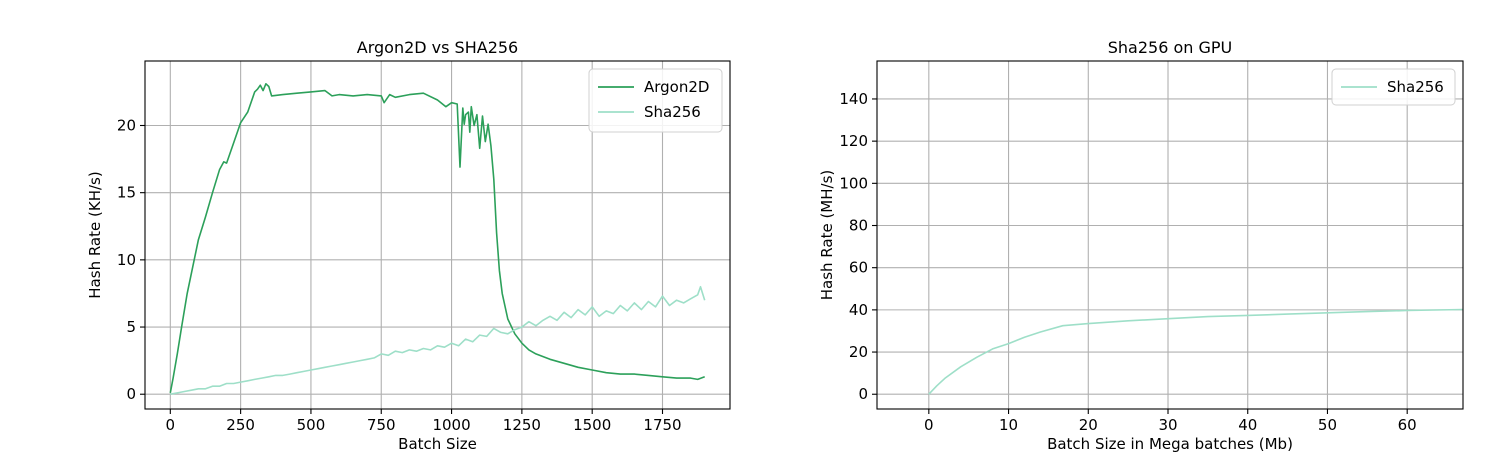 The height and width of the screenshot is (469, 1500). I want to click on legend: Argon2D Sha256, so click(655, 100).